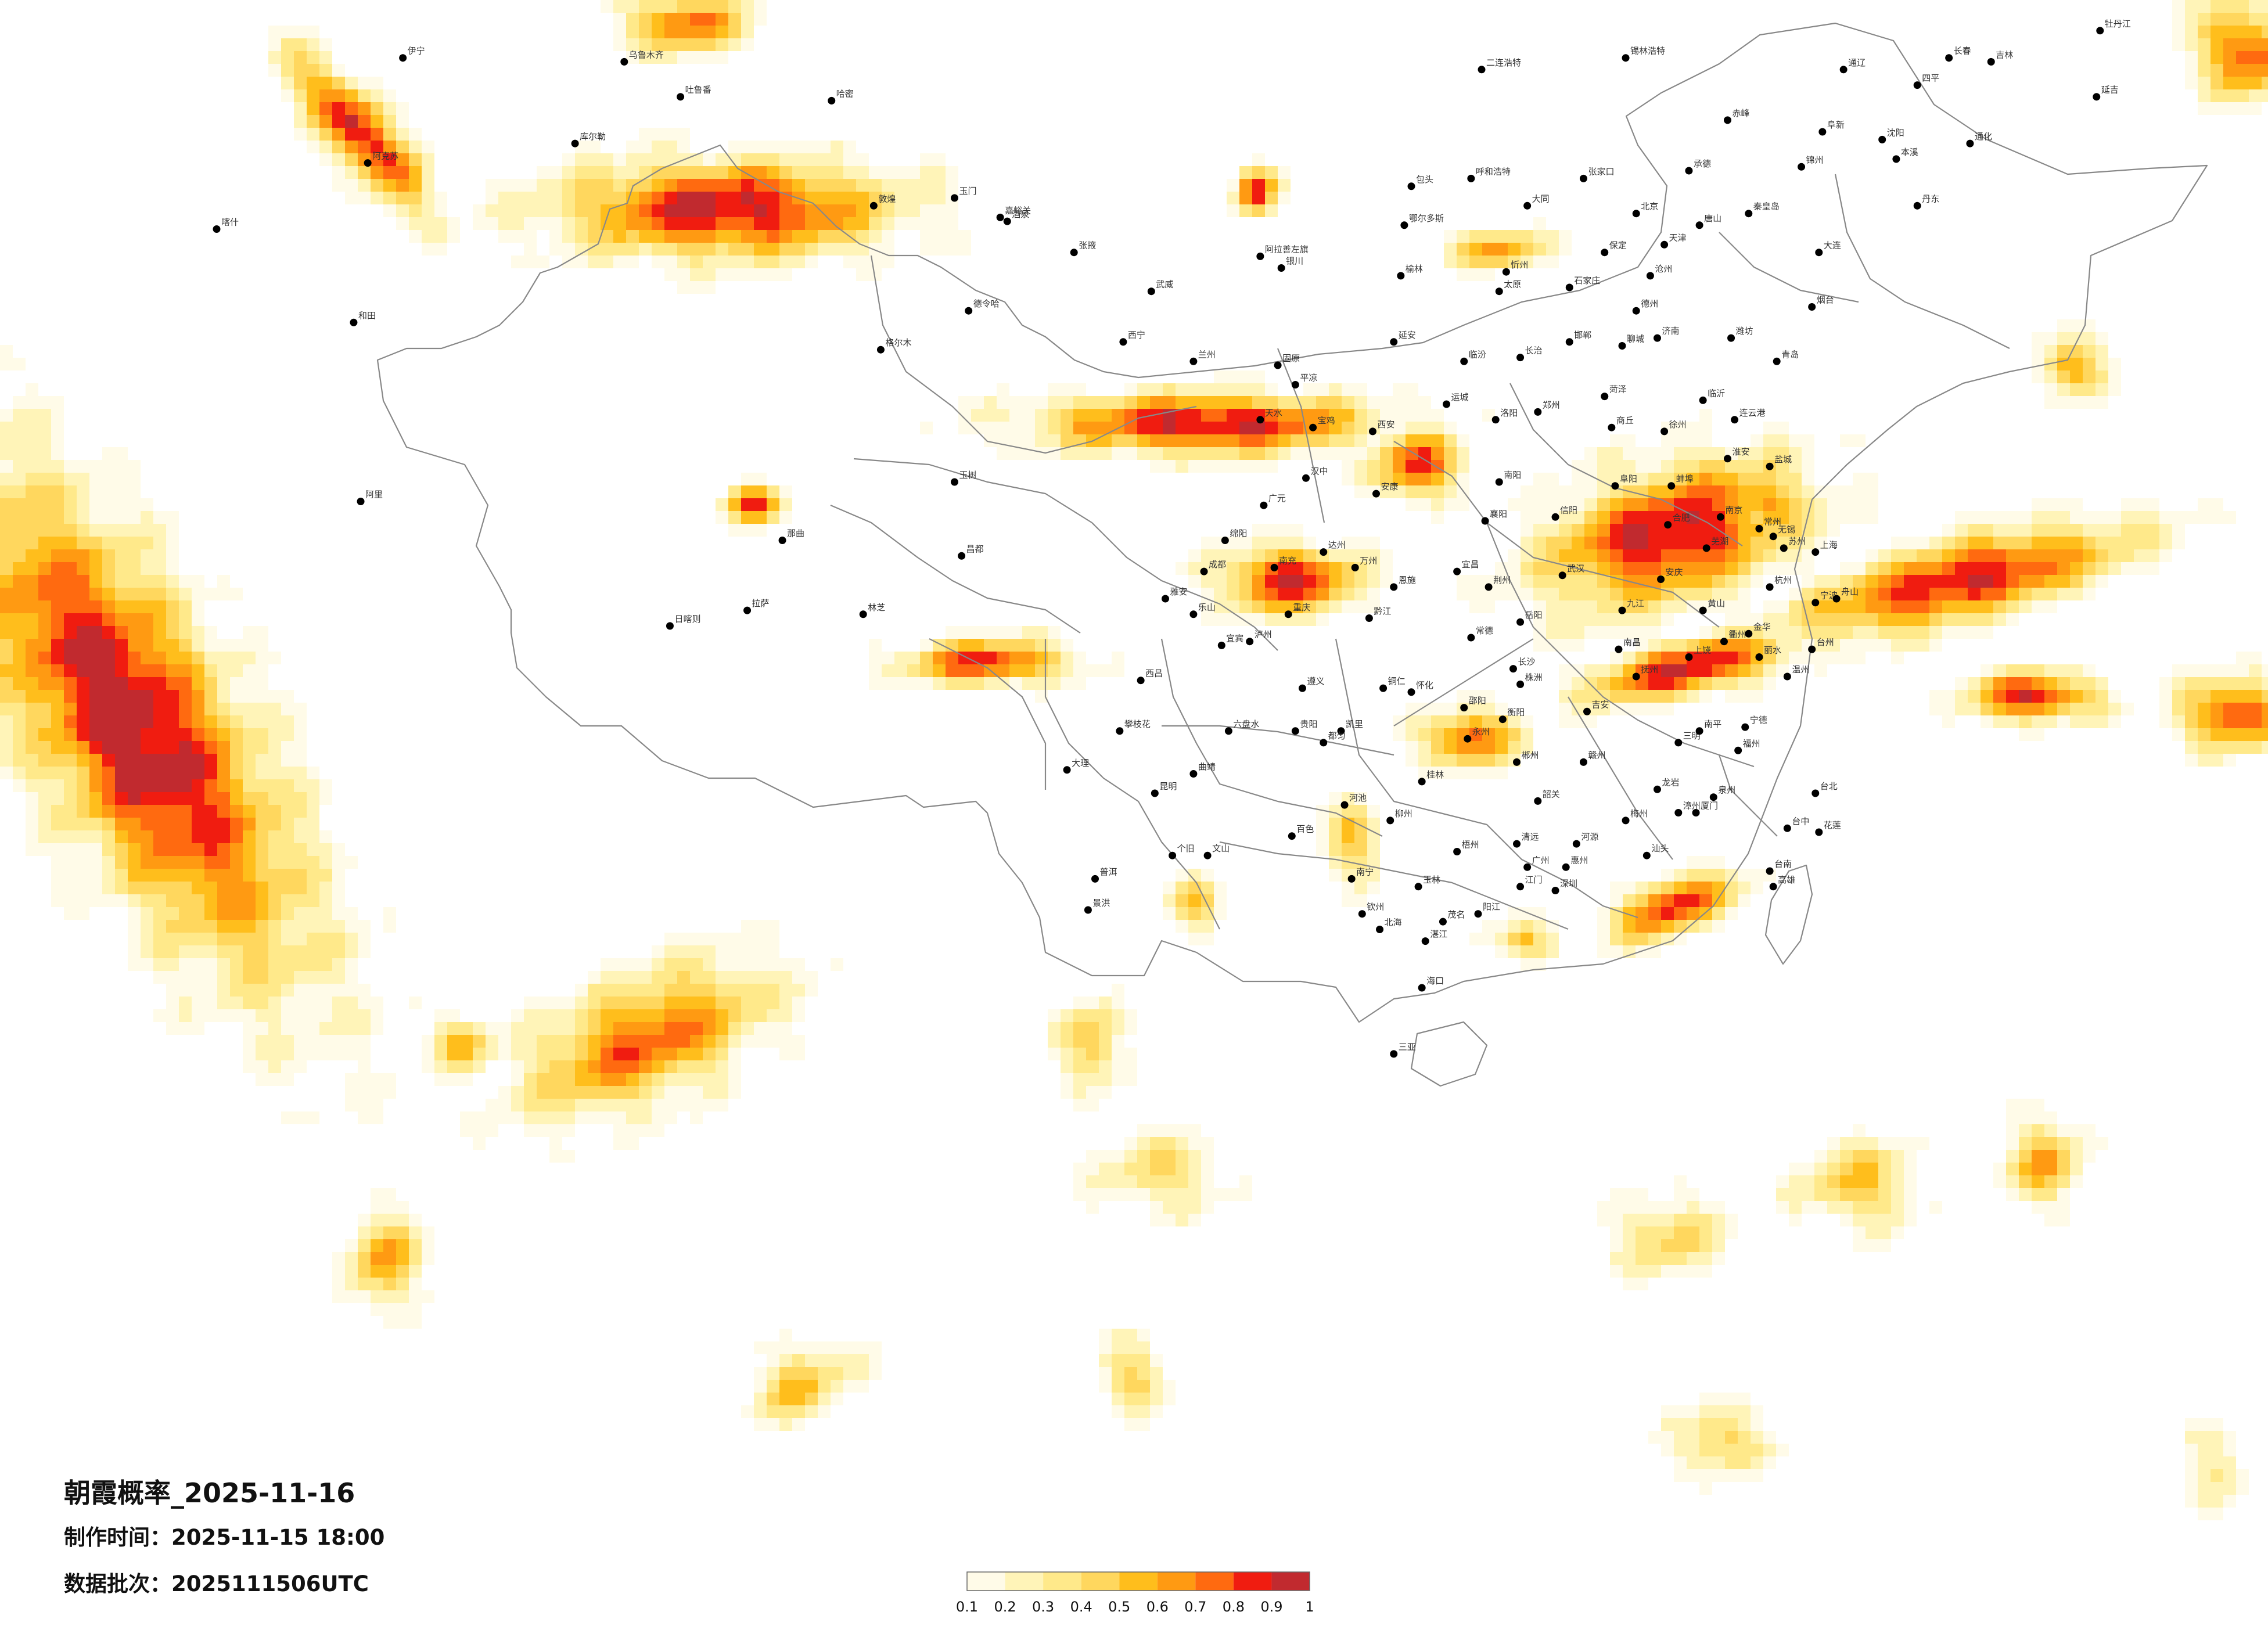 The width and height of the screenshot is (2268, 1626). I want to click on city-label: 太原, so click(1512, 284).